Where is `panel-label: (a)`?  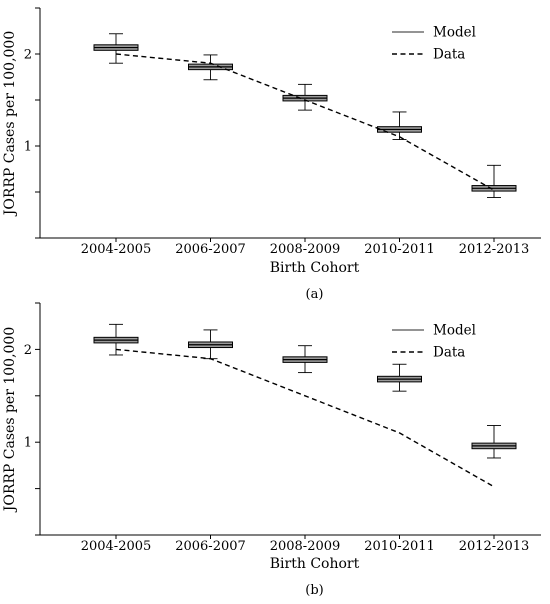 panel-label: (a) is located at coordinates (315, 294).